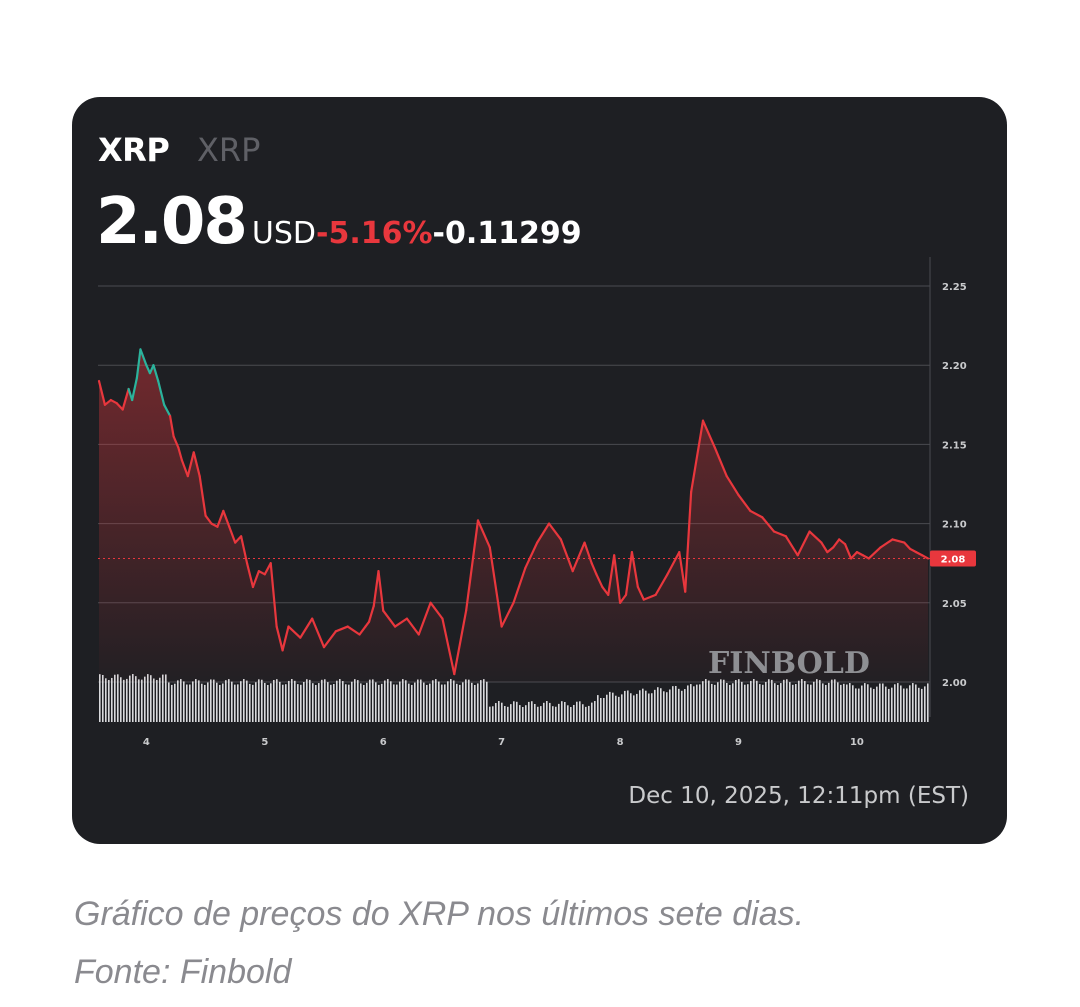 Image resolution: width=1080 pixels, height=1007 pixels. I want to click on y-tick-label: 2.15, so click(954, 445).